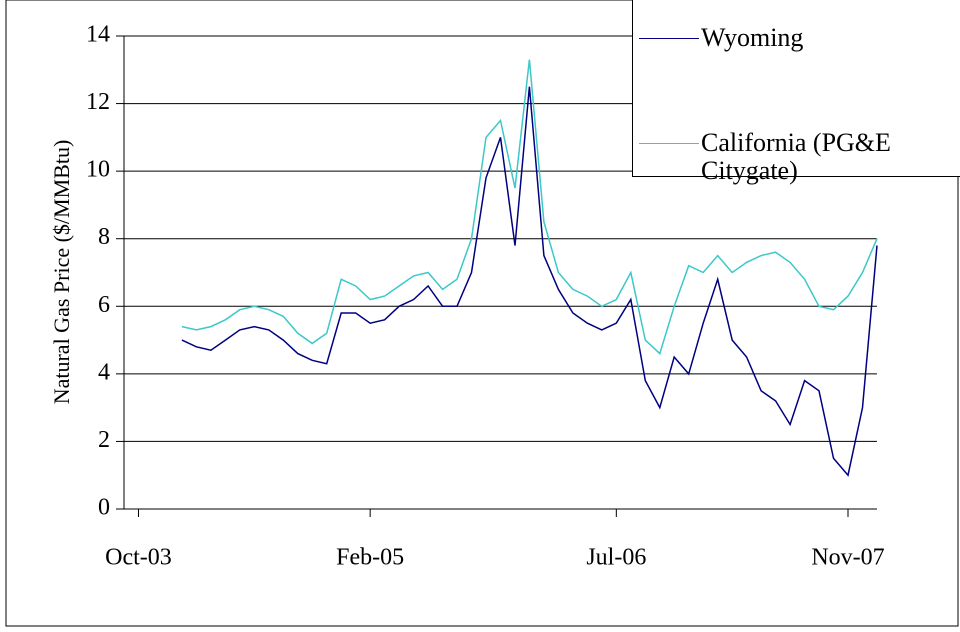 This screenshot has height=632, width=960. I want to click on legend-item: California (PG&E Citygate), so click(796, 166).